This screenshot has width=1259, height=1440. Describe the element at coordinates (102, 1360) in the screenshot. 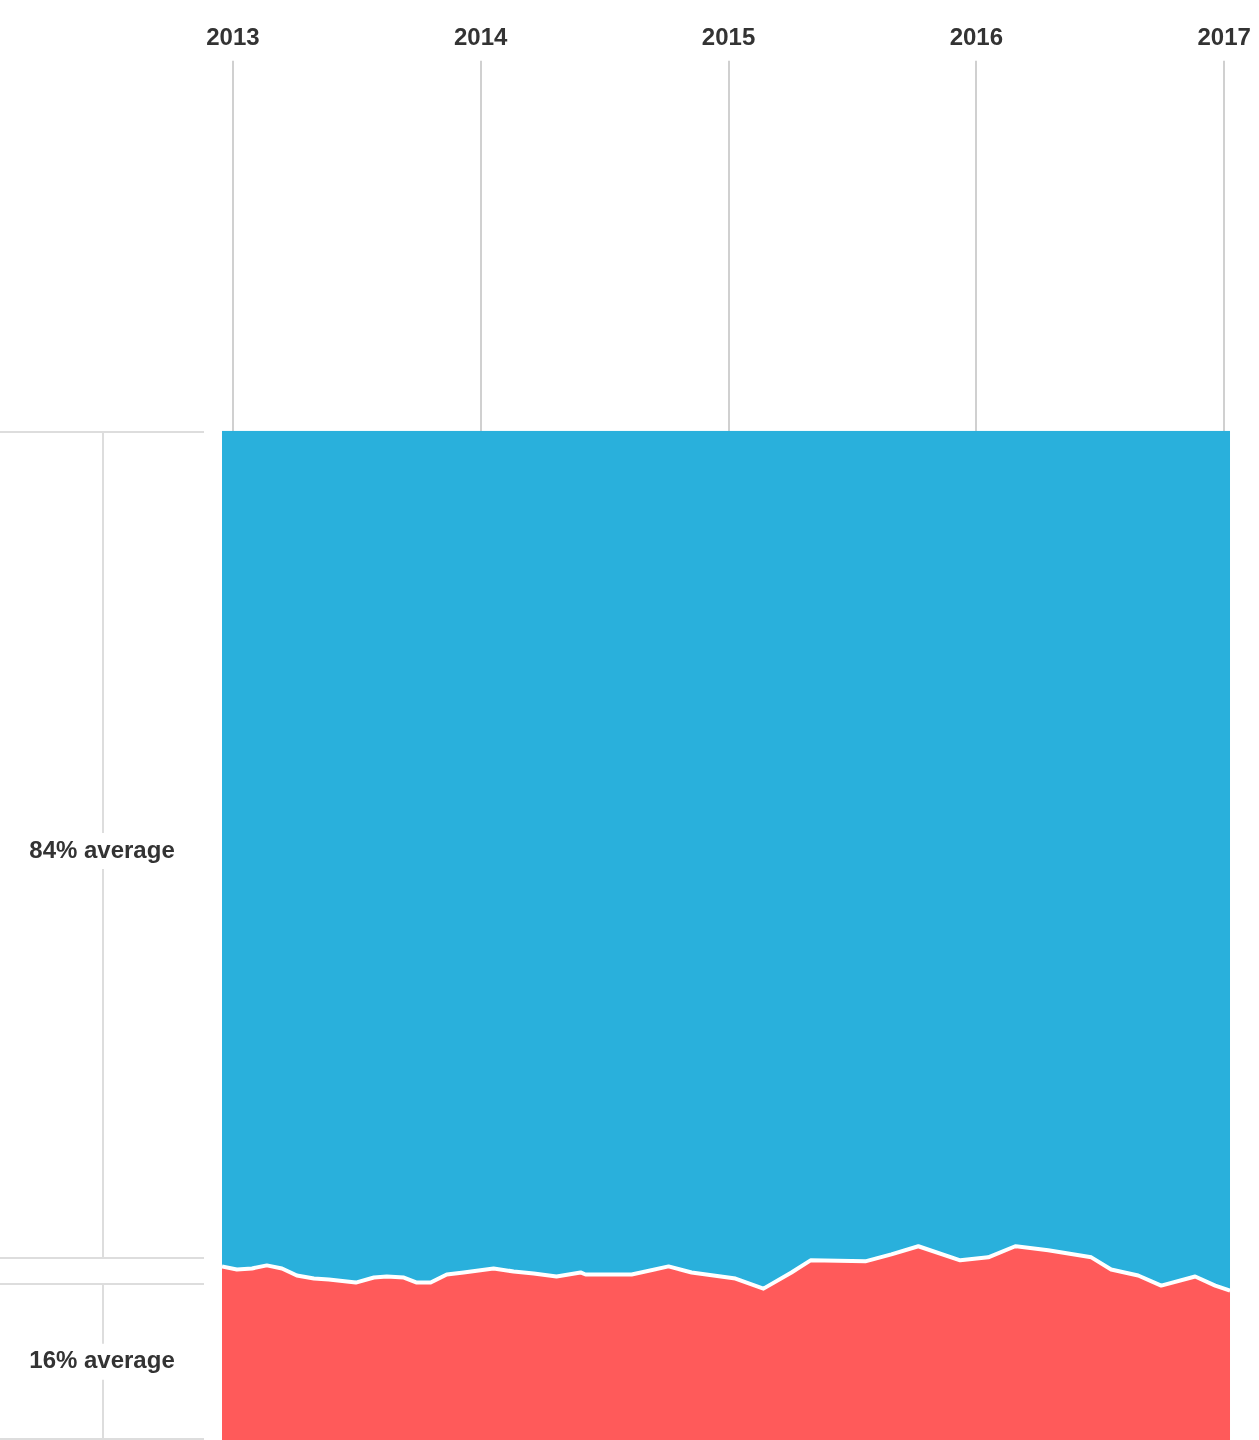

I see `text: 16% average` at that location.